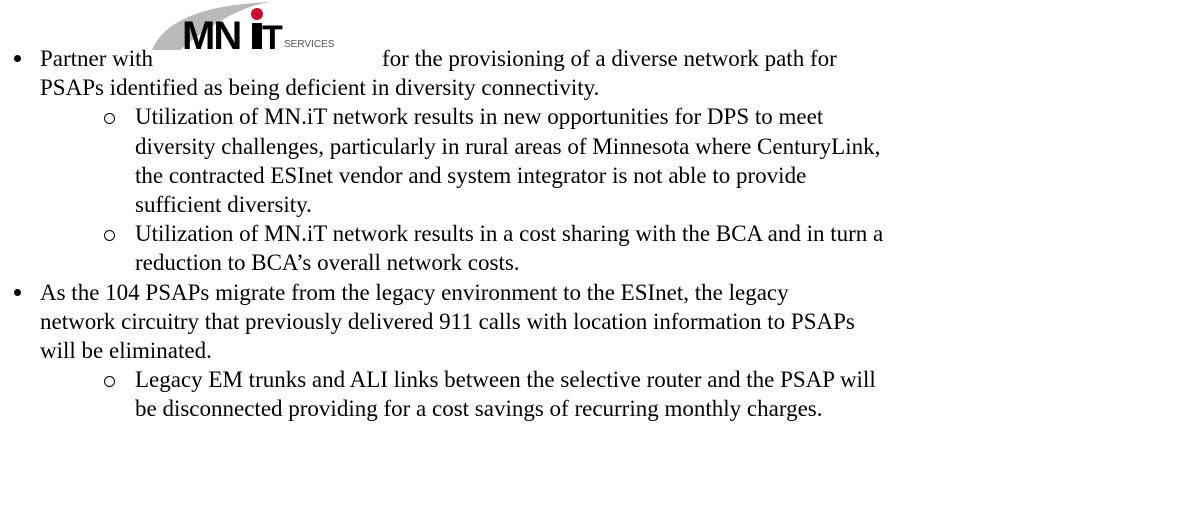  What do you see at coordinates (126, 350) in the screenshot?
I see `text-line: will be eliminated.` at bounding box center [126, 350].